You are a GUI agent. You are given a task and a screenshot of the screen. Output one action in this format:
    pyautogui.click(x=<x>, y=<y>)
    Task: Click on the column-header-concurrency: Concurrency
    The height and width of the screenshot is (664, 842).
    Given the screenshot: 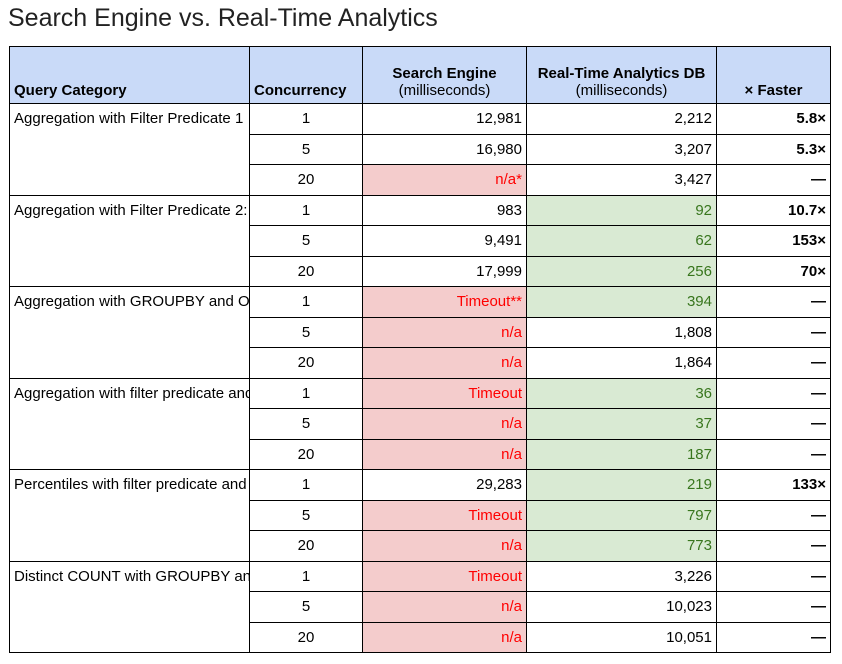 What is the action you would take?
    pyautogui.click(x=306, y=75)
    